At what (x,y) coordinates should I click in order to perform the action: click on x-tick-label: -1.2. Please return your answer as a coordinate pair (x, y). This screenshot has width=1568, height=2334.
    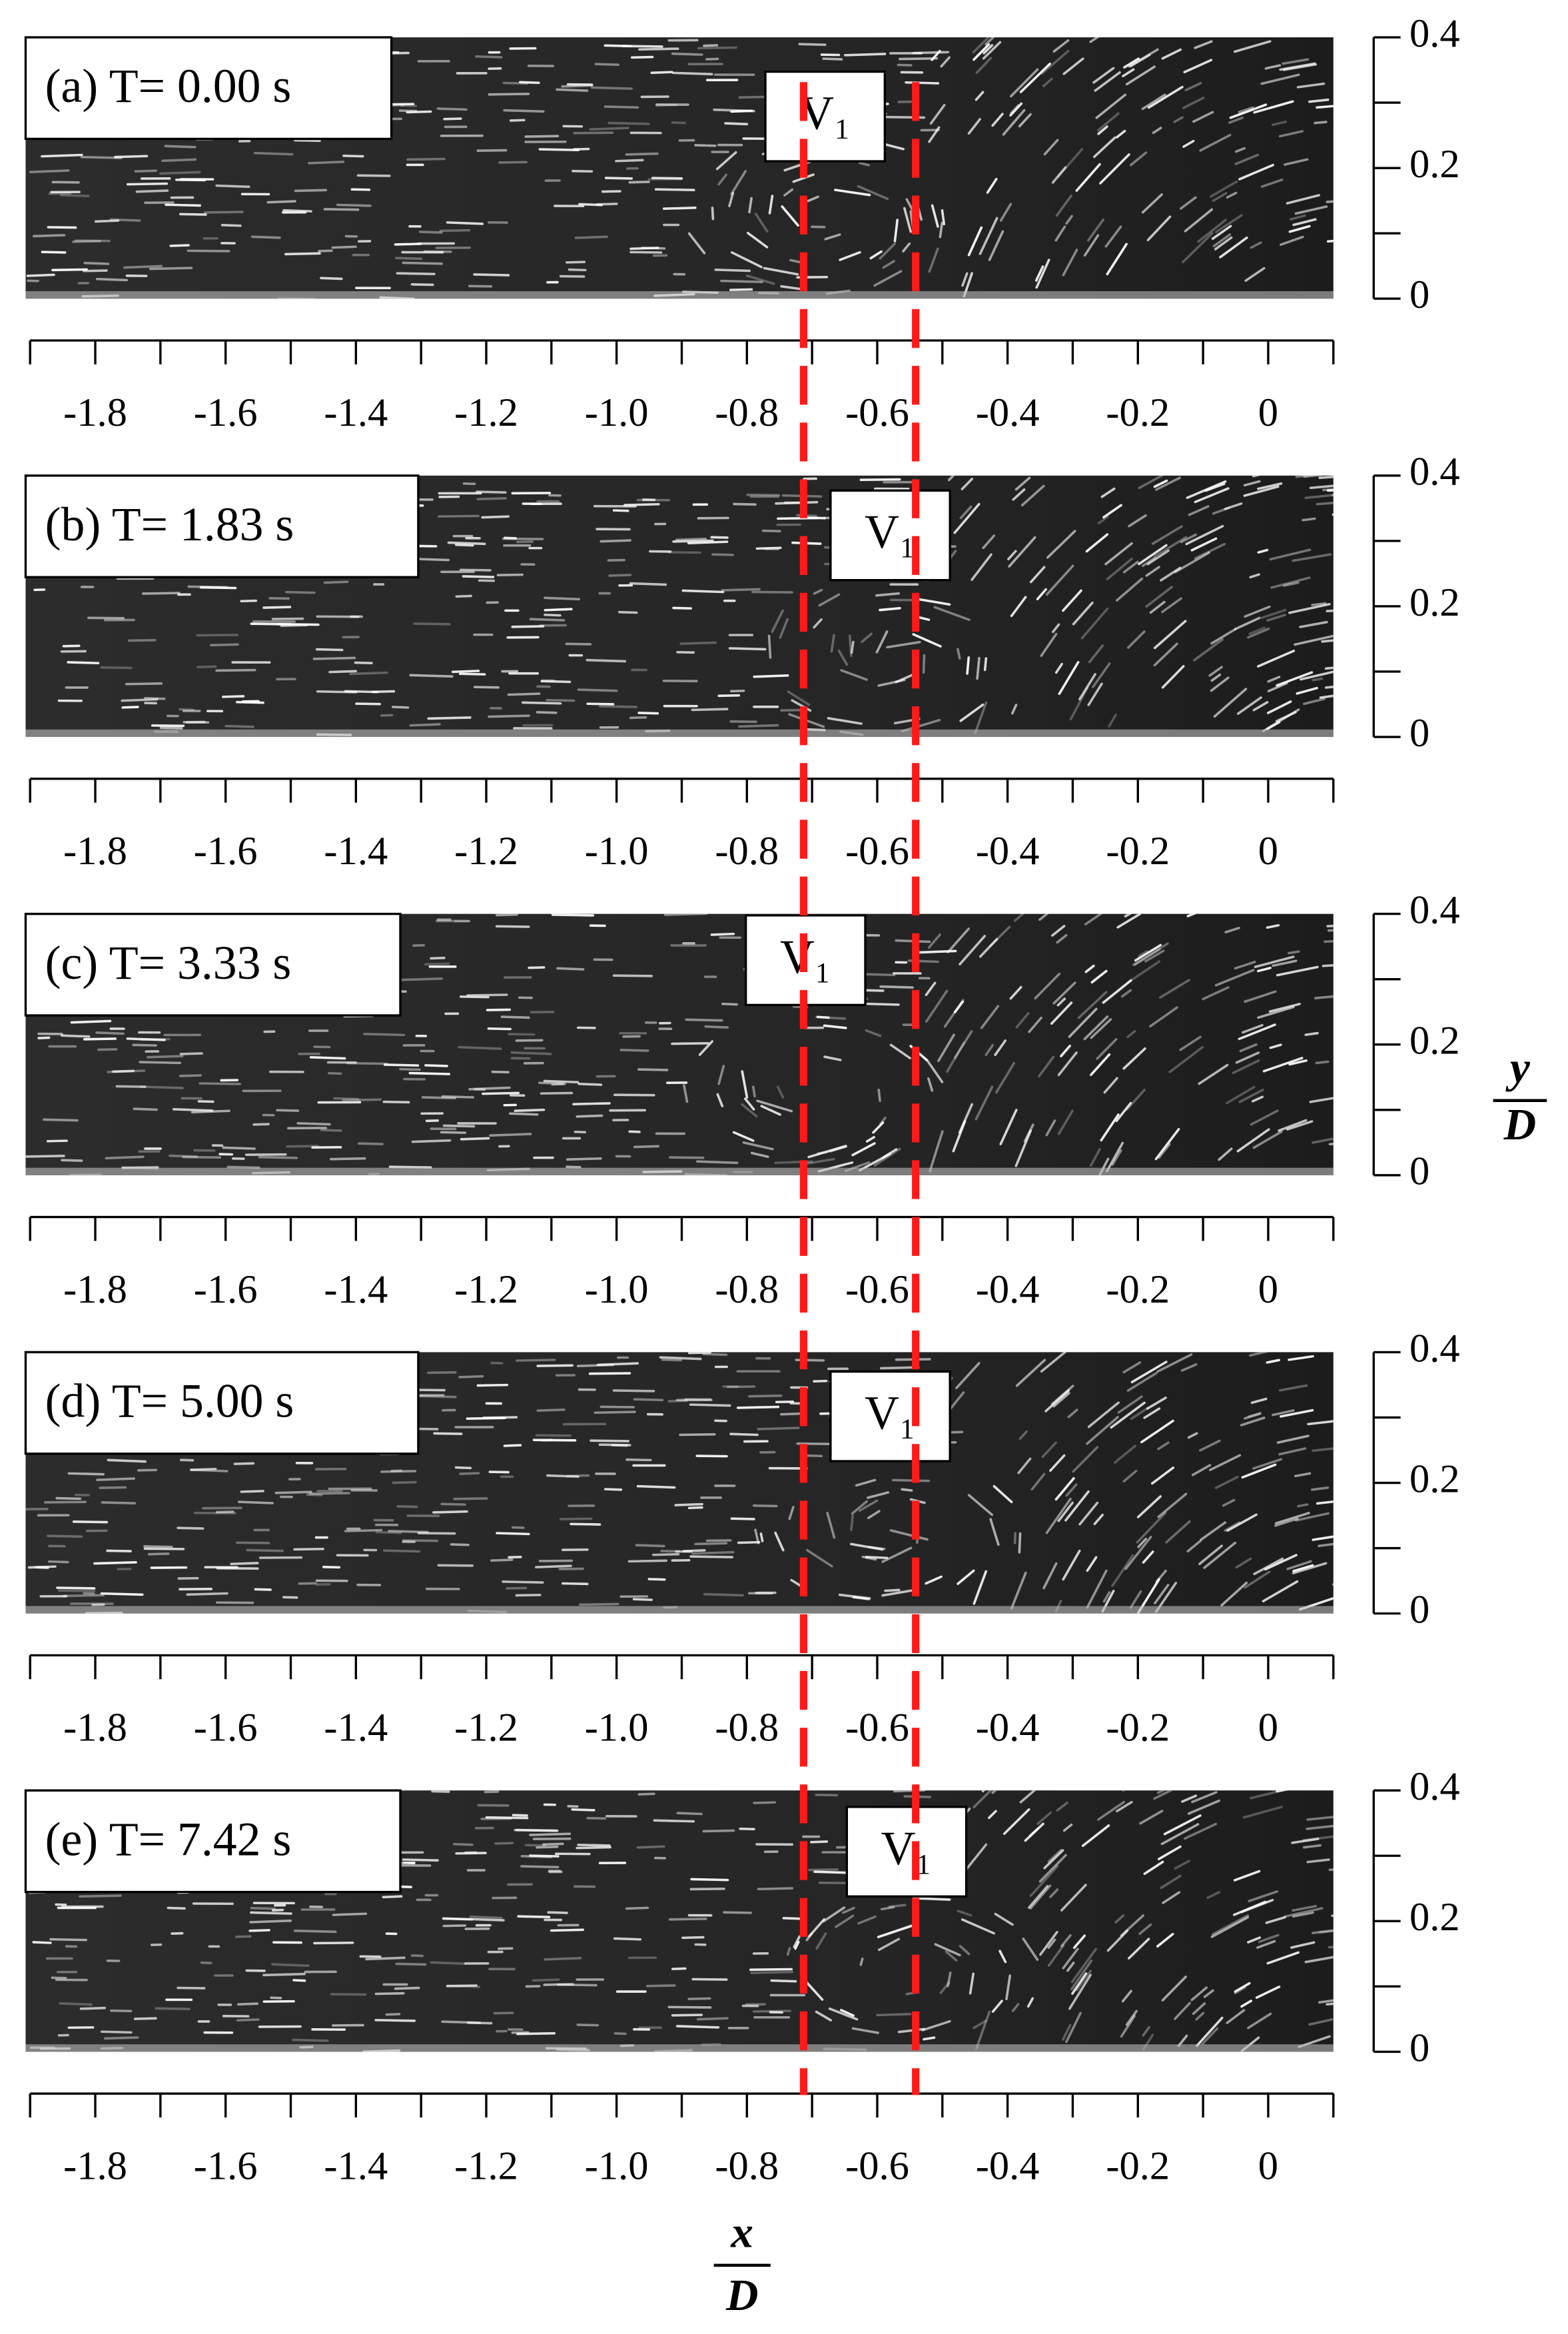
    Looking at the image, I should click on (486, 851).